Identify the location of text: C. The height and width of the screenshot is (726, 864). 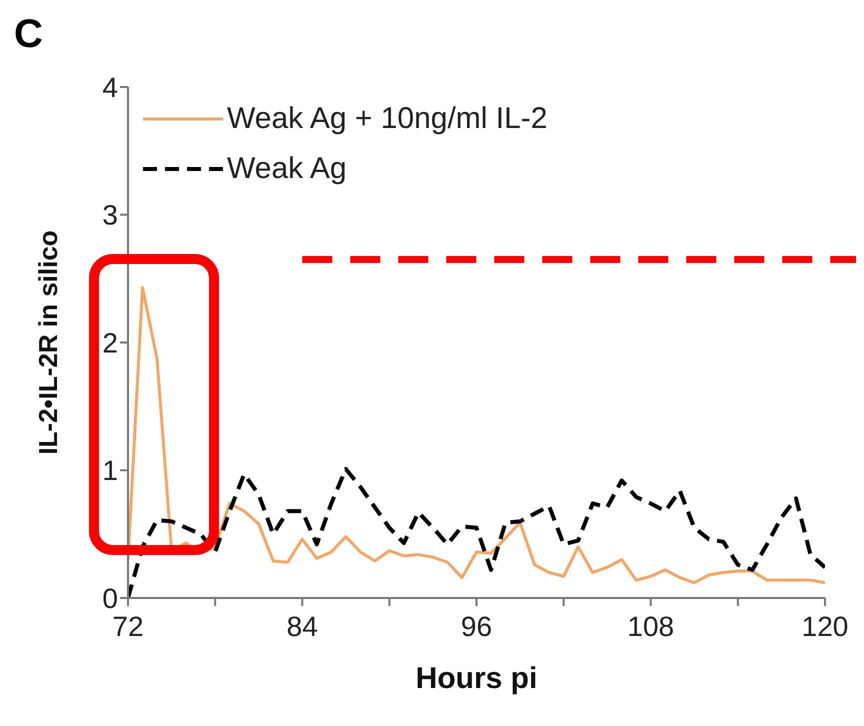
(28, 34).